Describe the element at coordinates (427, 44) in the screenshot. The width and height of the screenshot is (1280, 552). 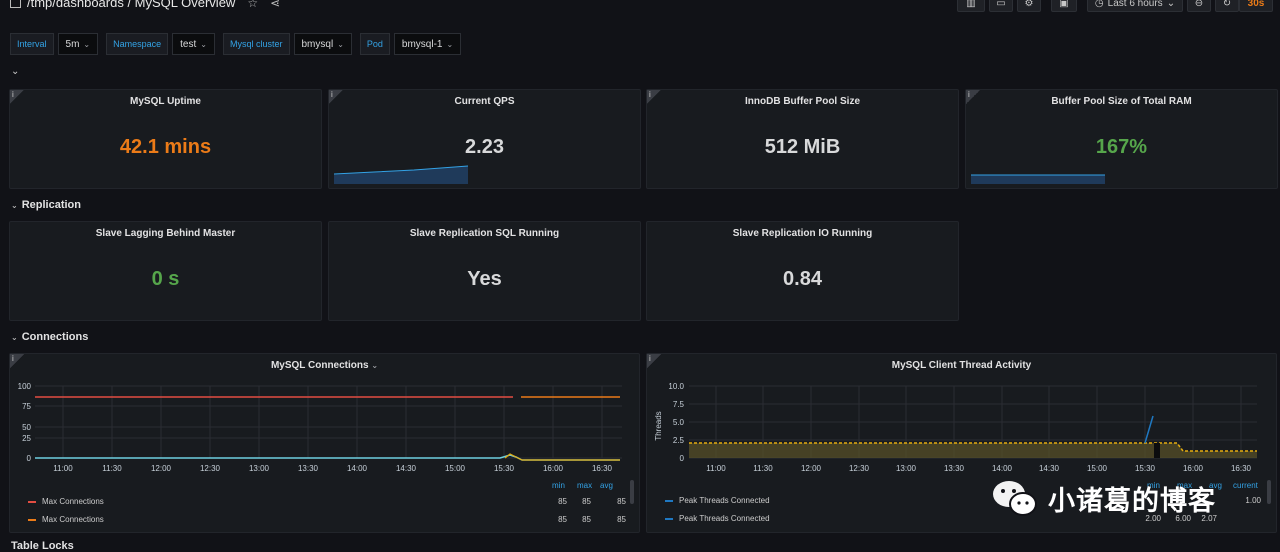
I see `var-select-pod: bmysql-1 ⌄` at that location.